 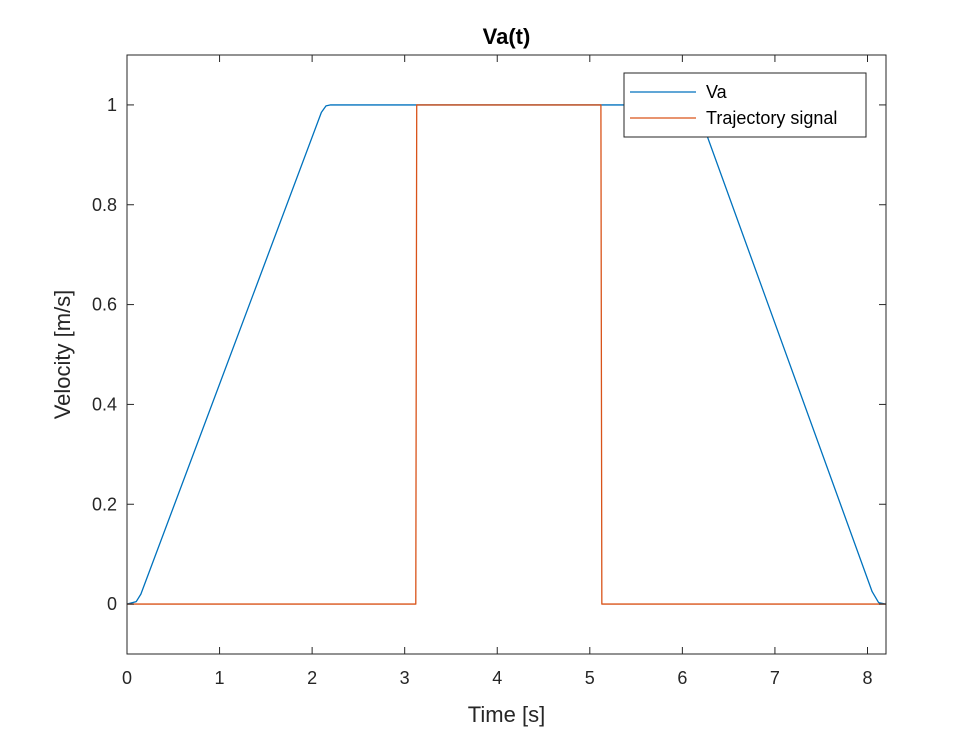 What do you see at coordinates (112, 604) in the screenshot?
I see `y-tick-label: 0` at bounding box center [112, 604].